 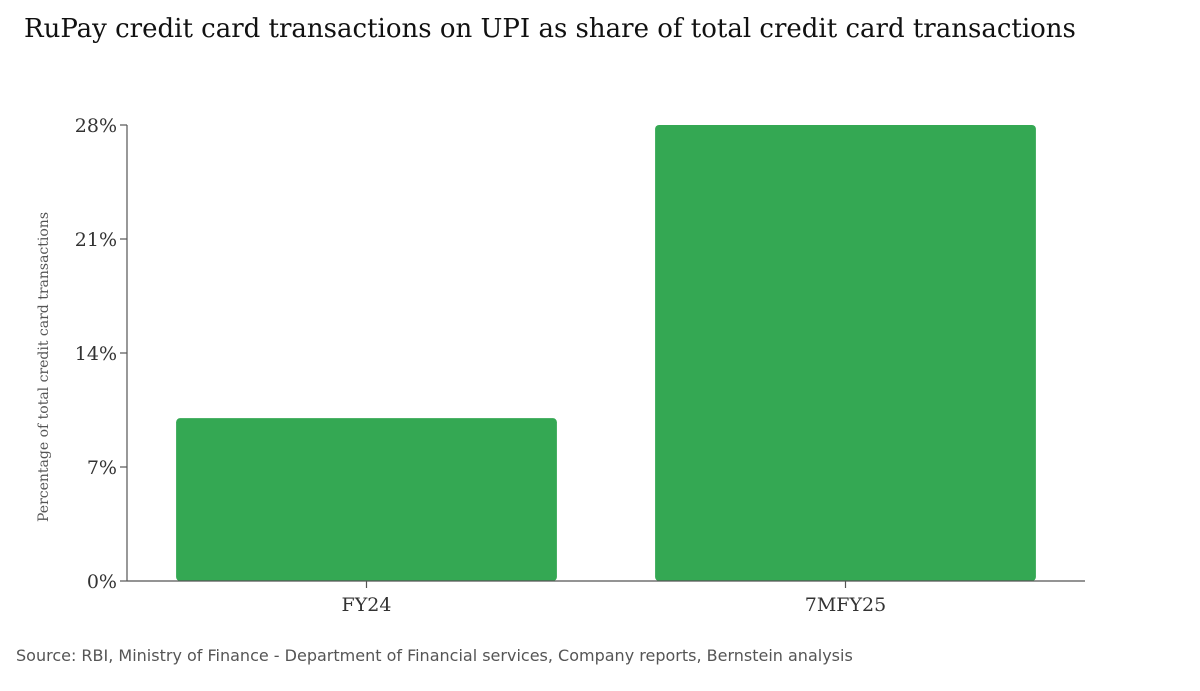 What do you see at coordinates (102, 468) in the screenshot?
I see `y-tick-label: 7%` at bounding box center [102, 468].